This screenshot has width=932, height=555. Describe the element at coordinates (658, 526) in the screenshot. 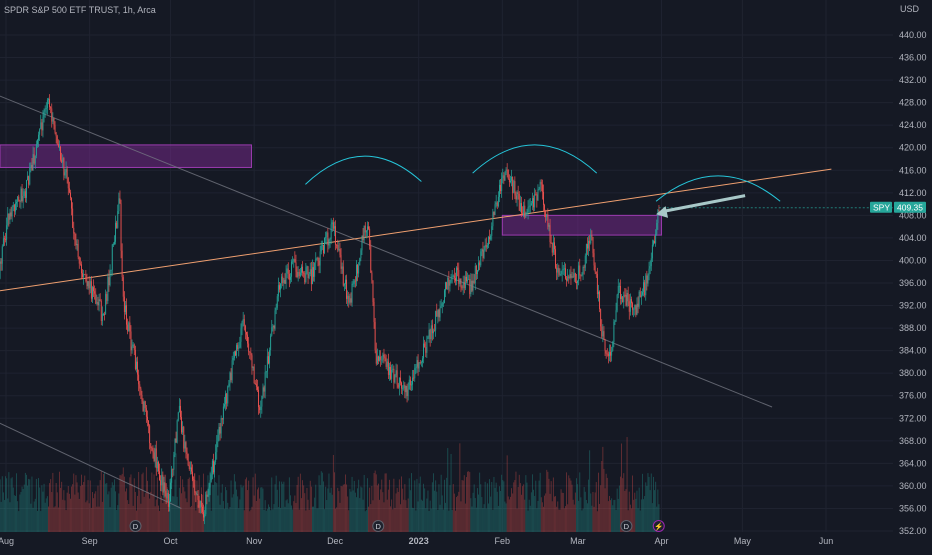

I see `earnings-flash-icon: ⚡` at that location.